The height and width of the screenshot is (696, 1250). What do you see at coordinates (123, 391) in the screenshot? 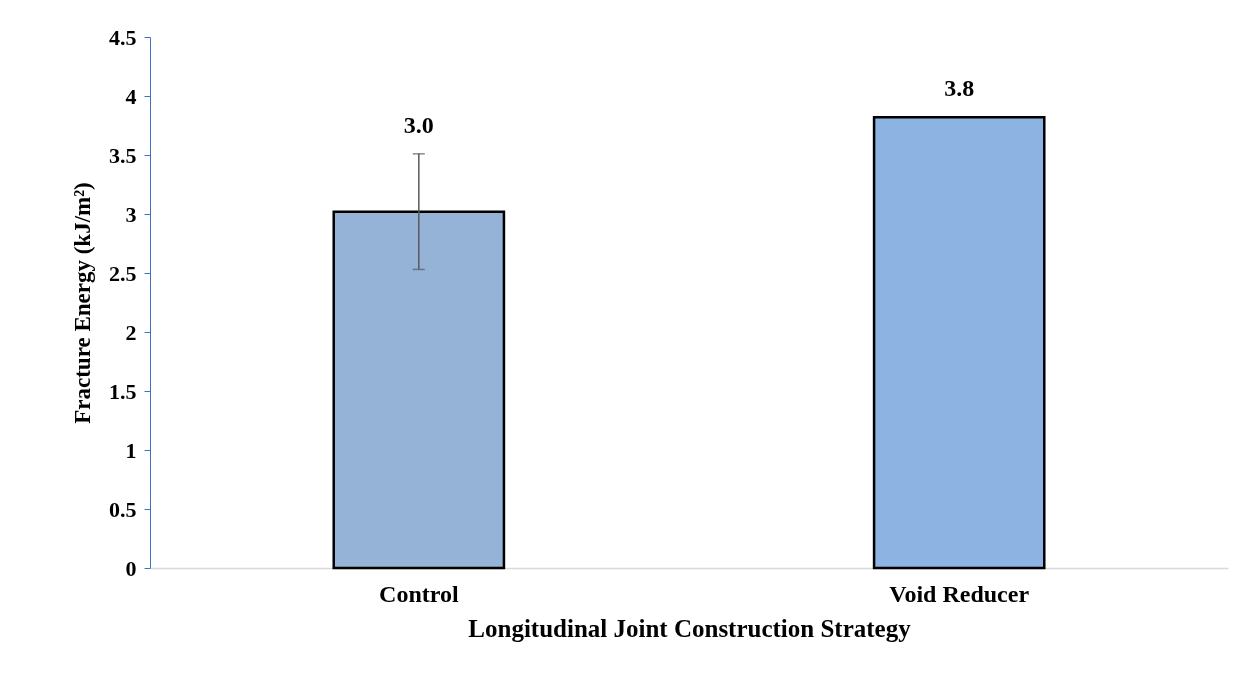
I see `y-tick-label: 1.5` at bounding box center [123, 391].